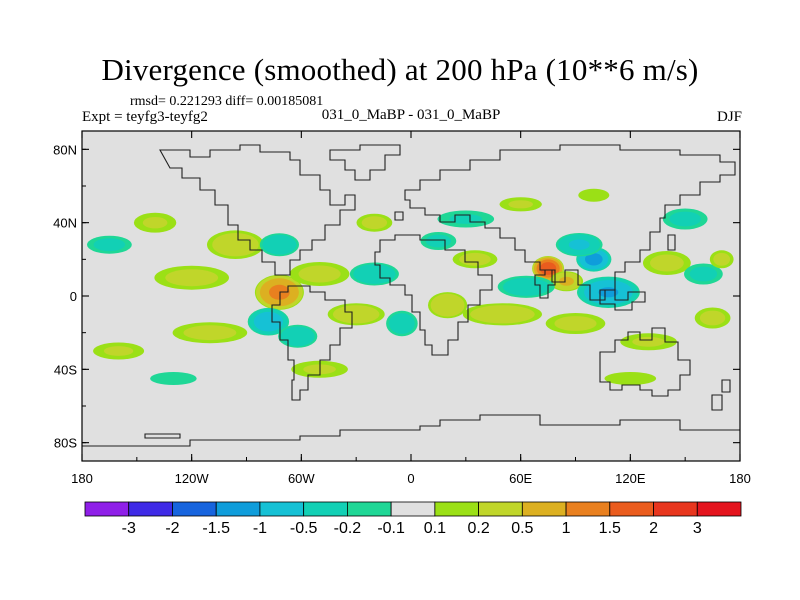 The image size is (800, 600). I want to click on coastline-antarctic-island, so click(162, 436).